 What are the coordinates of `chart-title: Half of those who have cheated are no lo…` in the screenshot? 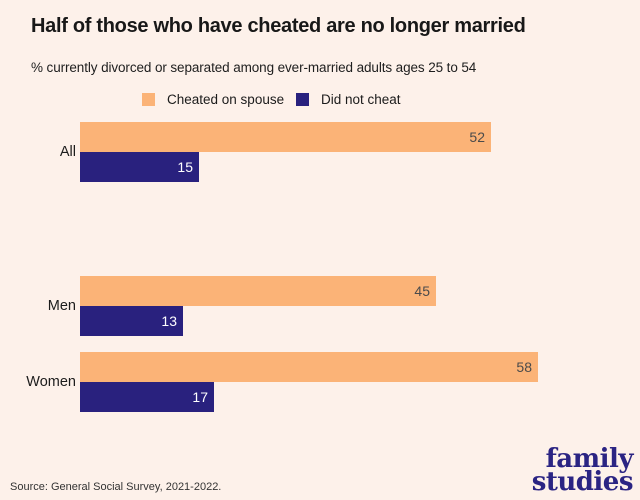 It's located at (278, 26).